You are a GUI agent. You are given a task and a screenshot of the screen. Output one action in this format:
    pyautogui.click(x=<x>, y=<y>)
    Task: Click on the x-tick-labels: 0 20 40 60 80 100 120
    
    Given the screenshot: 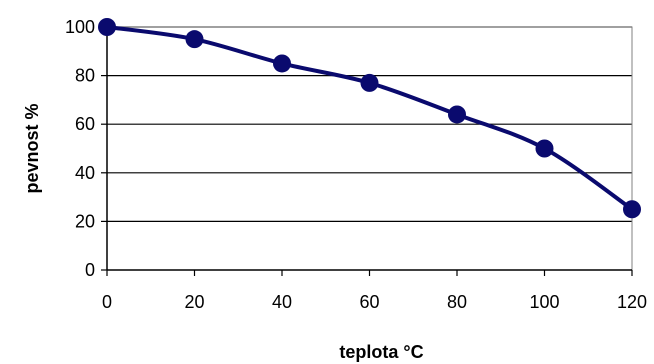 What is the action you would take?
    pyautogui.click(x=374, y=291)
    